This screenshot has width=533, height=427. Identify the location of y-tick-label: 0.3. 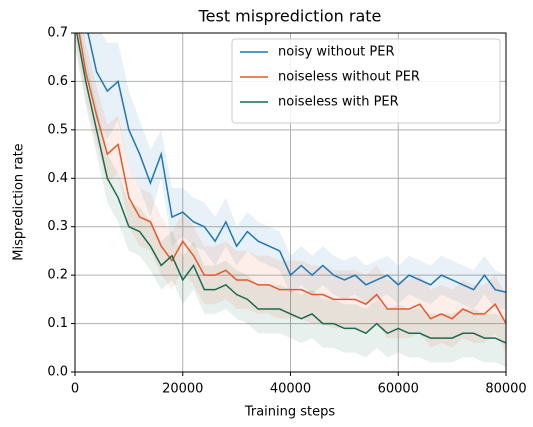
(57, 226).